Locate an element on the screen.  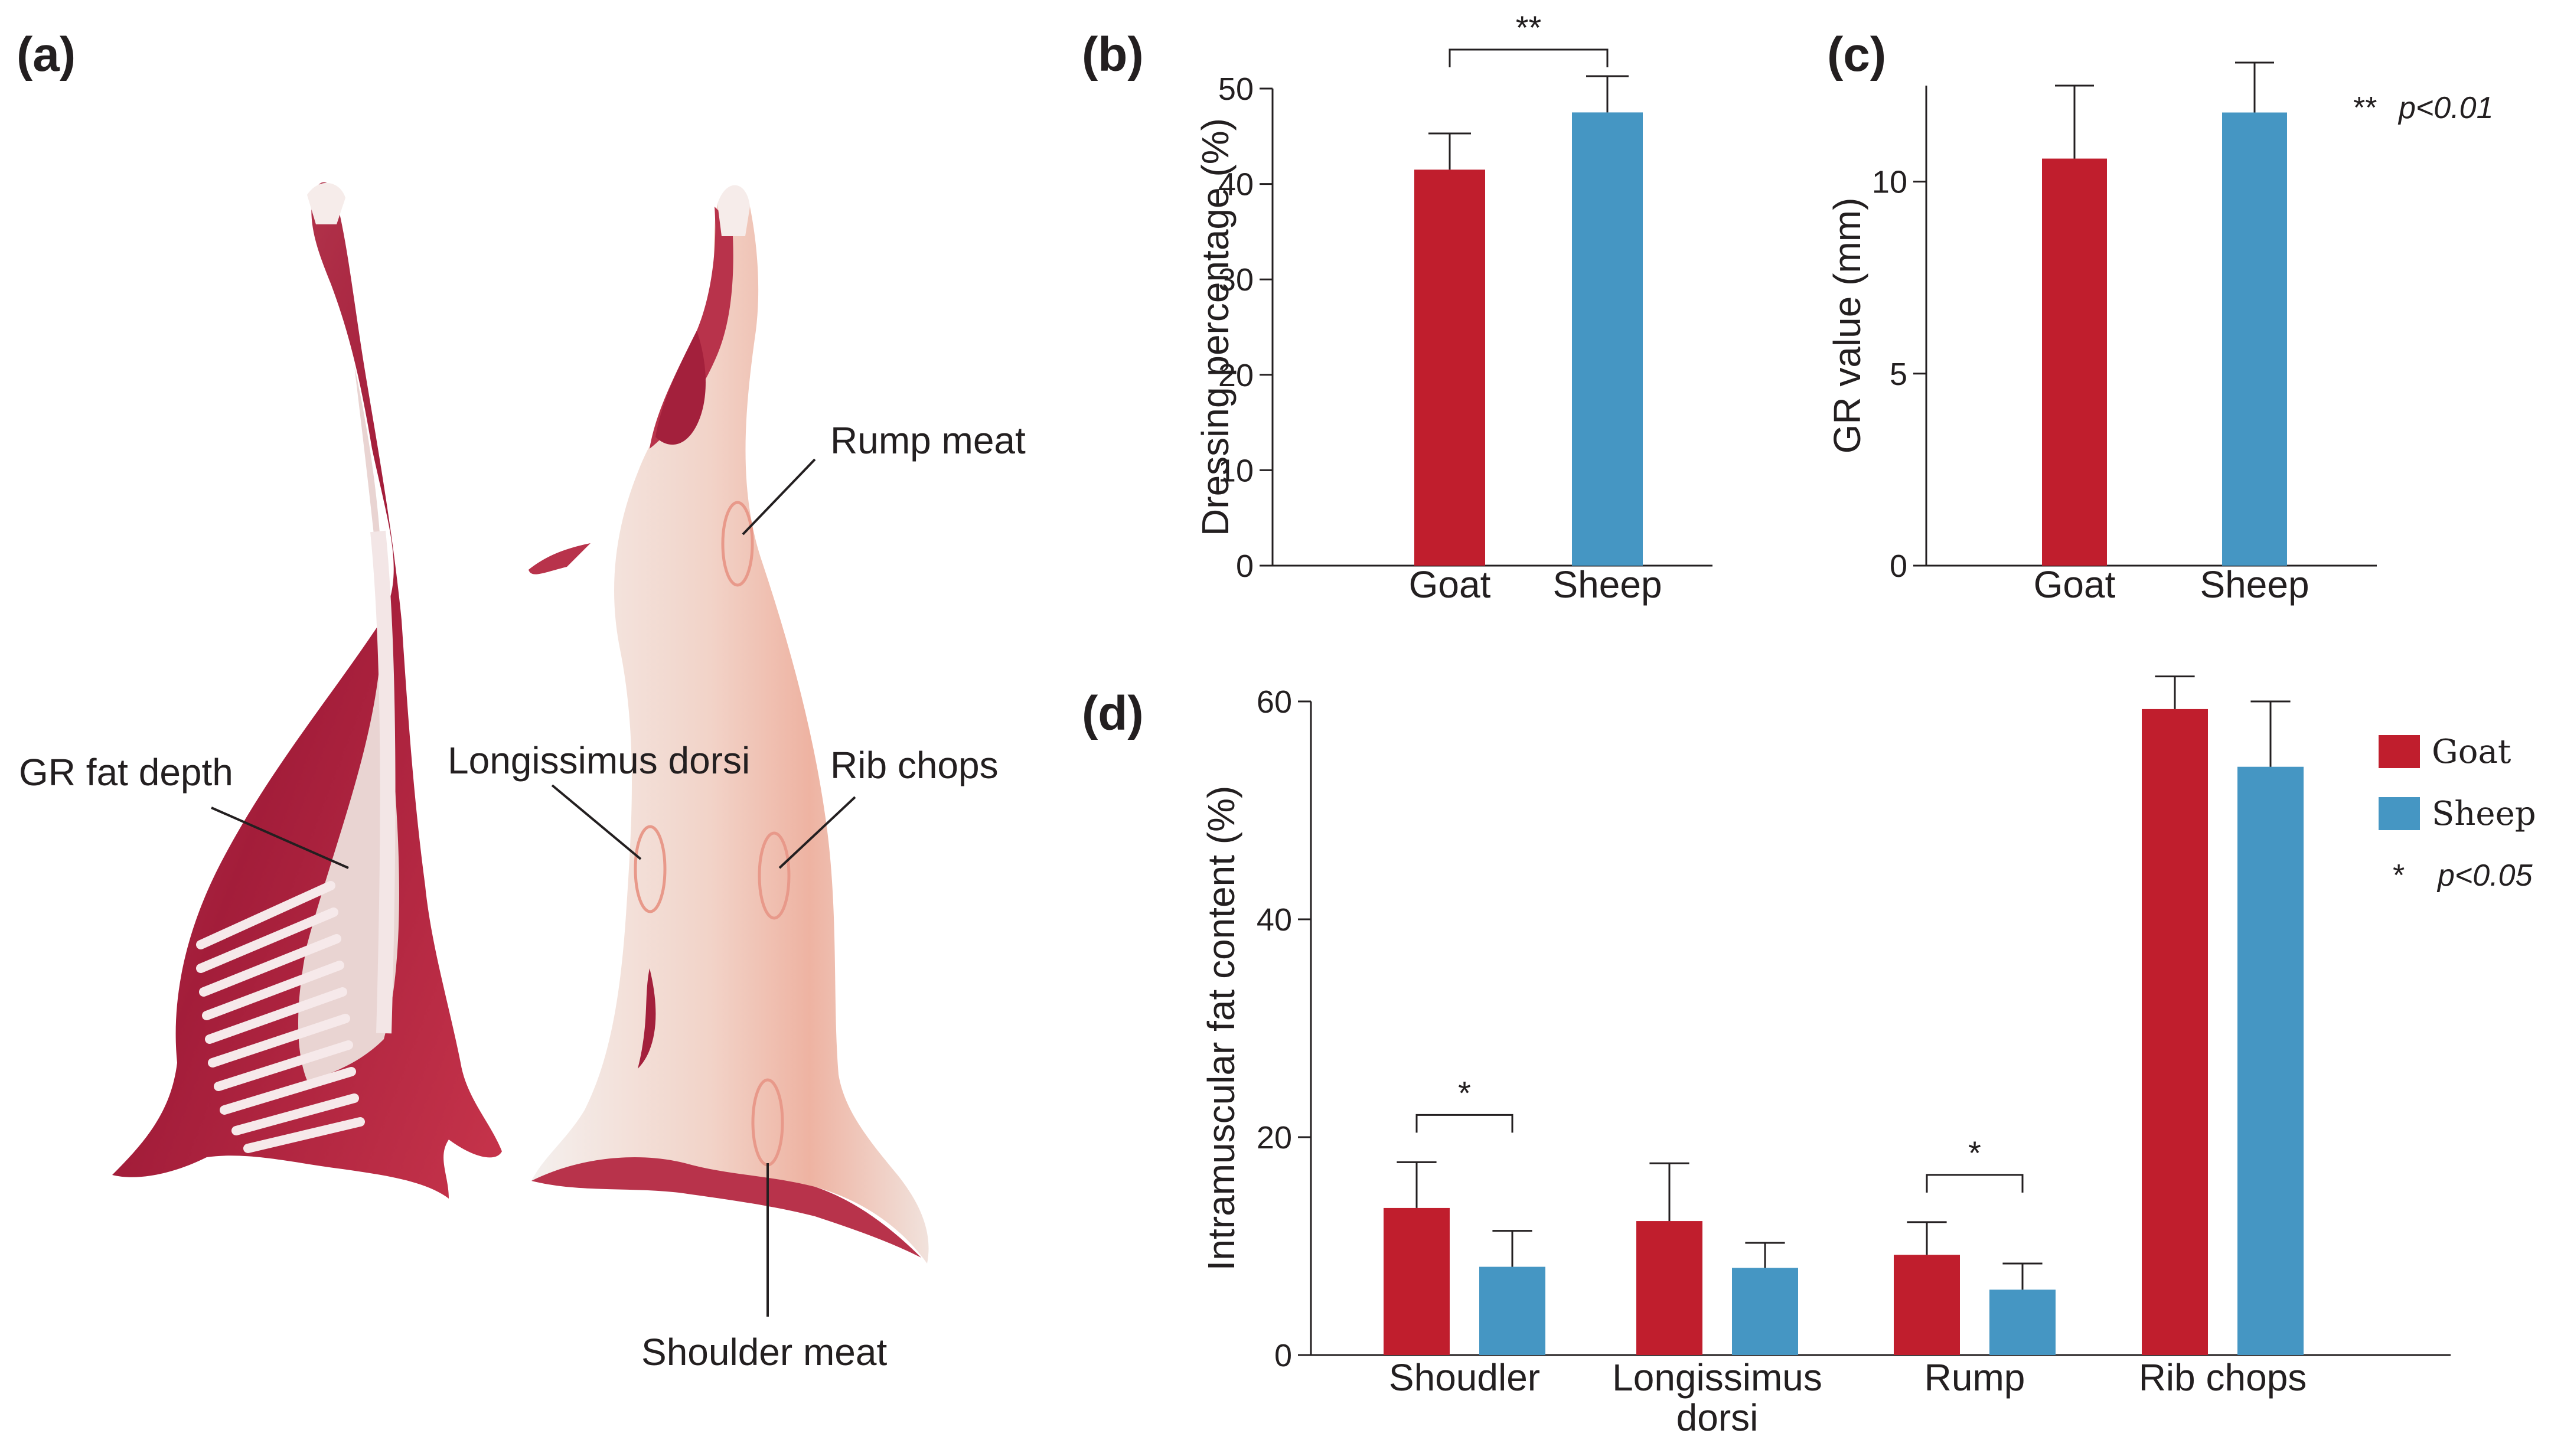
chart-d-ytick-label-40: 40 is located at coordinates (1274, 920).